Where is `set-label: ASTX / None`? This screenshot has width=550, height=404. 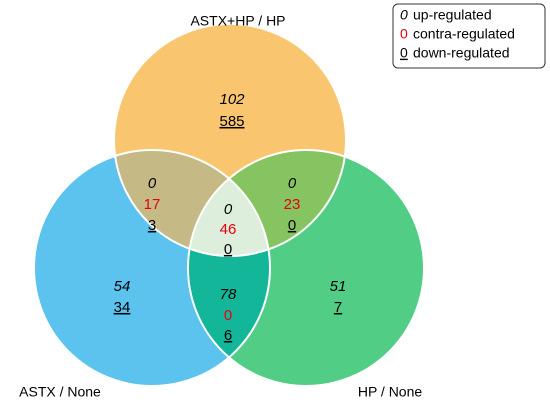
set-label: ASTX / None is located at coordinates (60, 392).